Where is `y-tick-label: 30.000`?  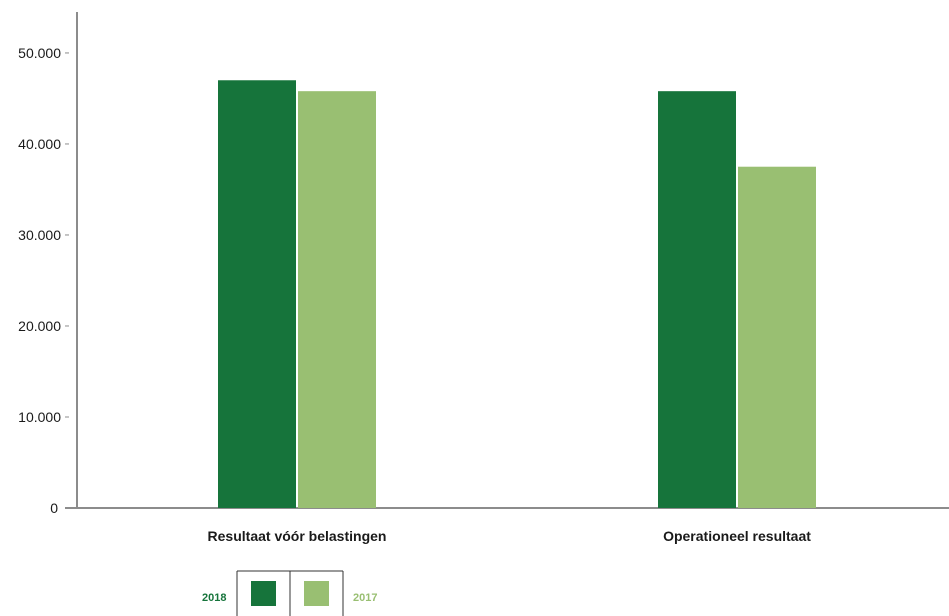
y-tick-label: 30.000 is located at coordinates (39, 235).